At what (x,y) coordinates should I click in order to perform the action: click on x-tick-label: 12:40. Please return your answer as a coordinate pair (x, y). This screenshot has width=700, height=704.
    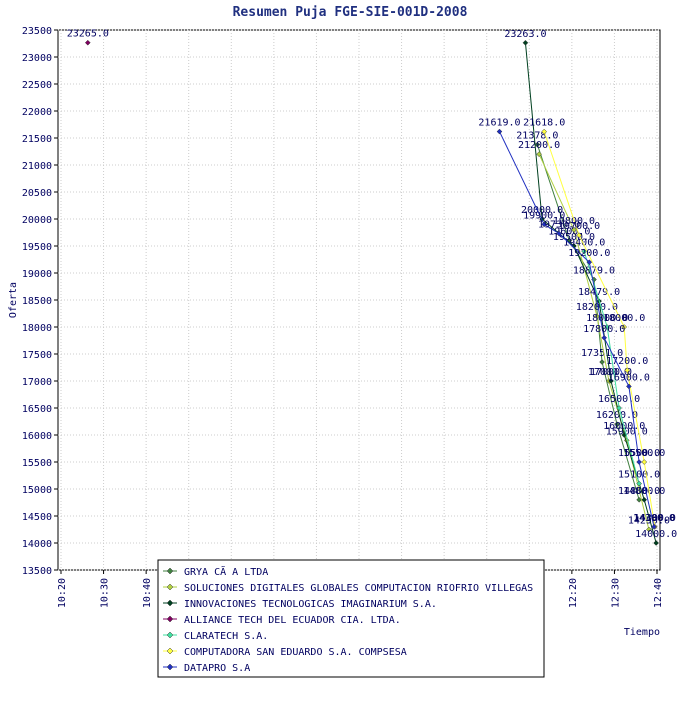
    Looking at the image, I should click on (658, 593).